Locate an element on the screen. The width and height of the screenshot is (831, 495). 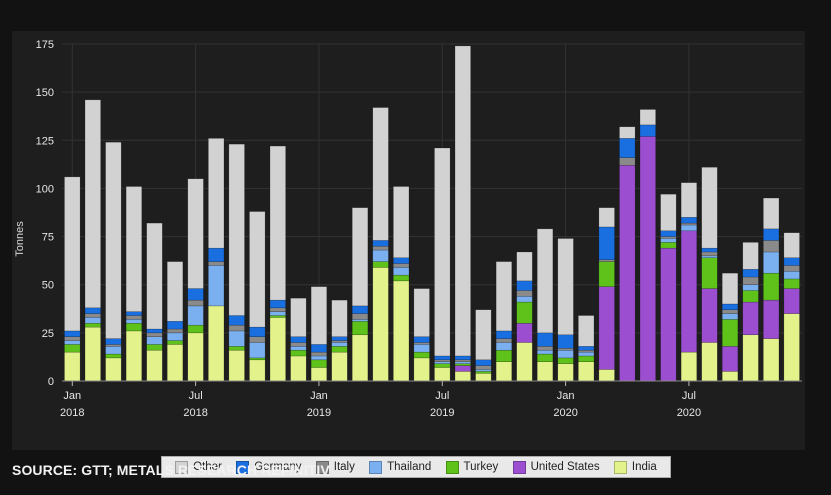
legend-item-united-states: United States is located at coordinates (556, 467).